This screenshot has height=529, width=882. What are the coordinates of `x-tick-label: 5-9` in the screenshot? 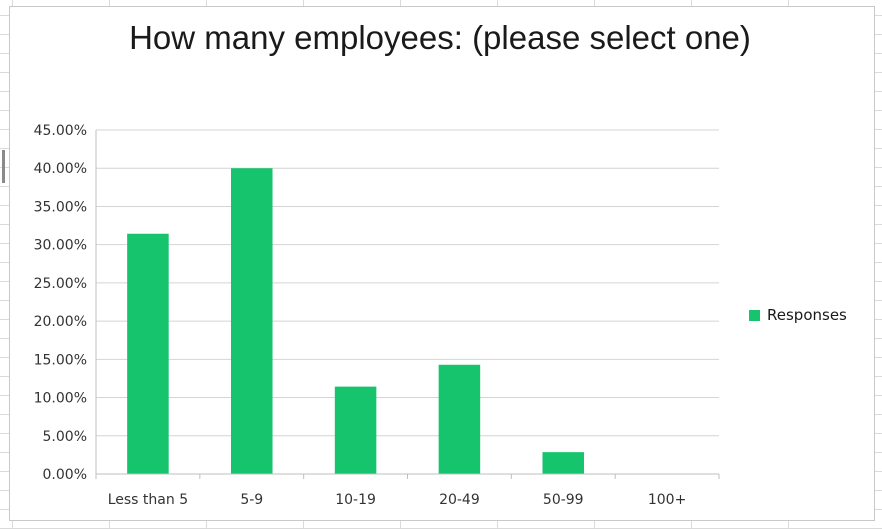 It's located at (251, 500).